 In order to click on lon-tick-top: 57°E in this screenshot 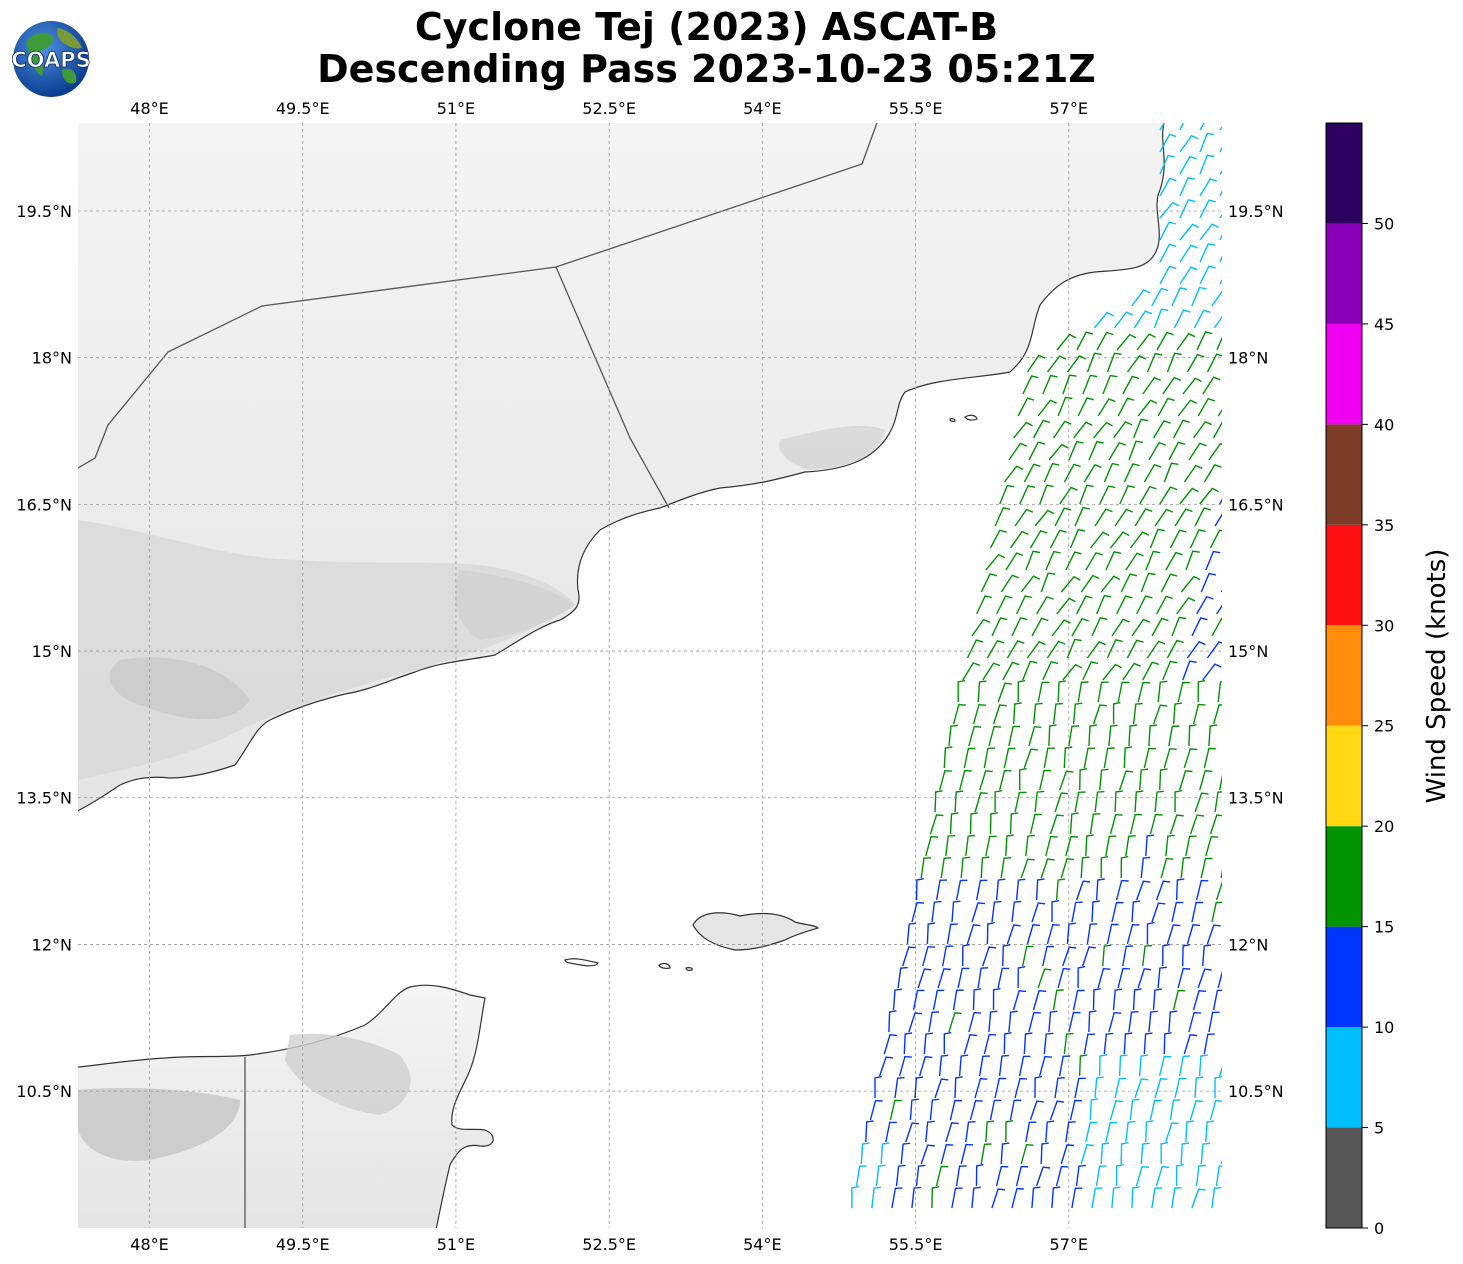, I will do `click(1069, 108)`.